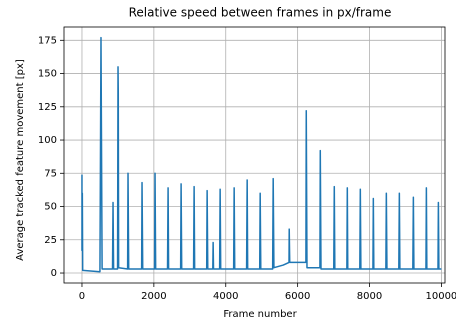 Image resolution: width=456 pixels, height=325 pixels. Describe the element at coordinates (47, 140) in the screenshot. I see `y-tick-label: 100` at that location.